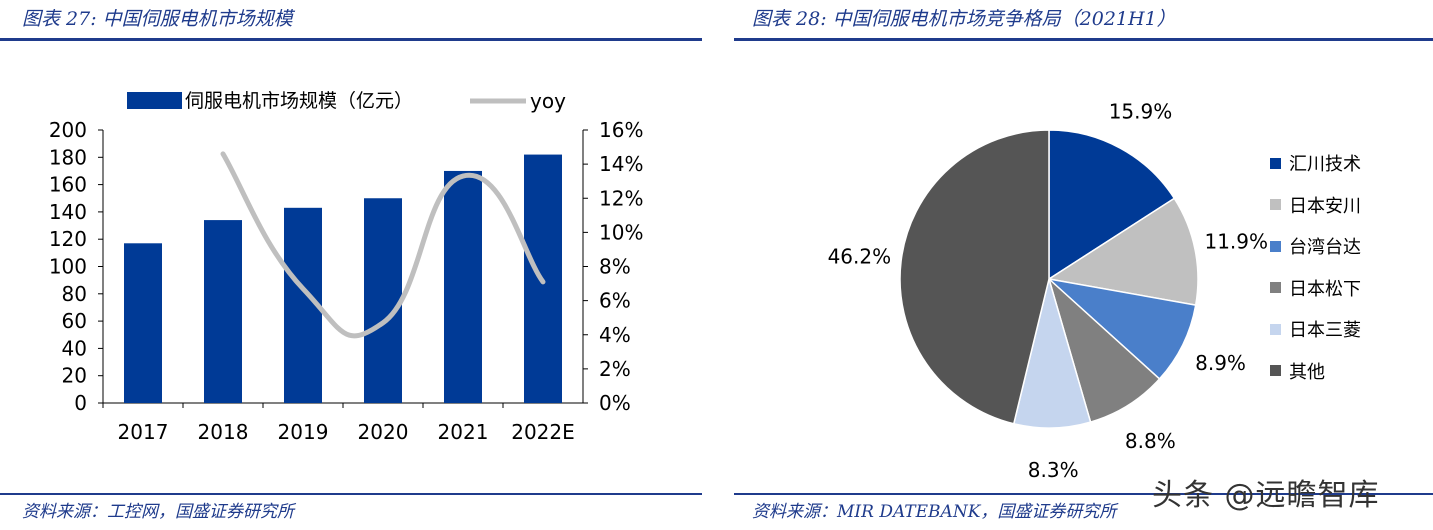 The image size is (1433, 530). What do you see at coordinates (463, 432) in the screenshot?
I see `x-tick-label: 2021` at bounding box center [463, 432].